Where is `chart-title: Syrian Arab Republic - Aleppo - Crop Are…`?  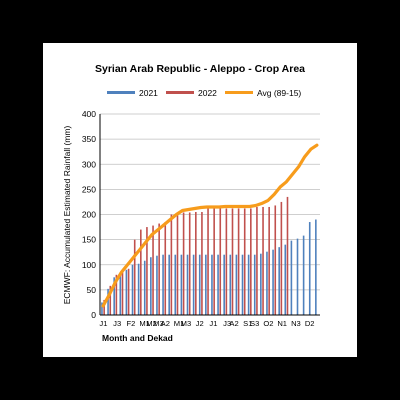
chart-title: Syrian Arab Republic - Aleppo - Crop Are… is located at coordinates (200, 69).